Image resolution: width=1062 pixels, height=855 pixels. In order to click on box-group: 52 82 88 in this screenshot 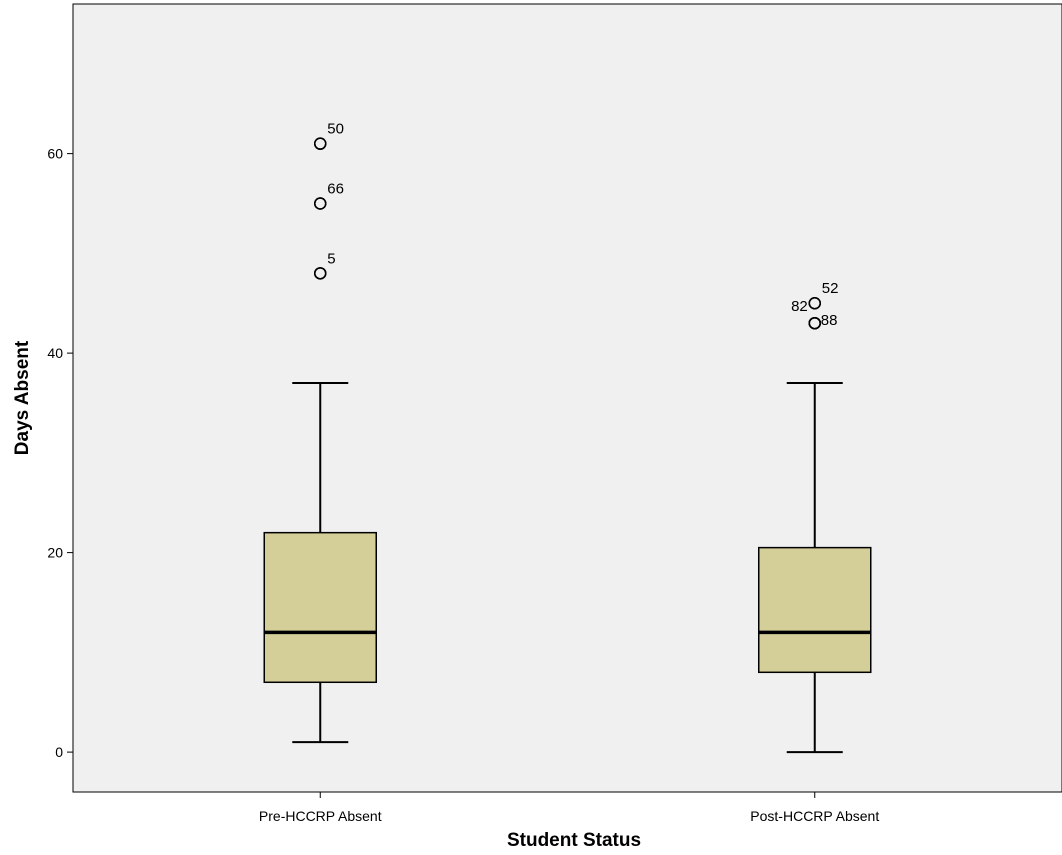, I will do `click(815, 517)`.